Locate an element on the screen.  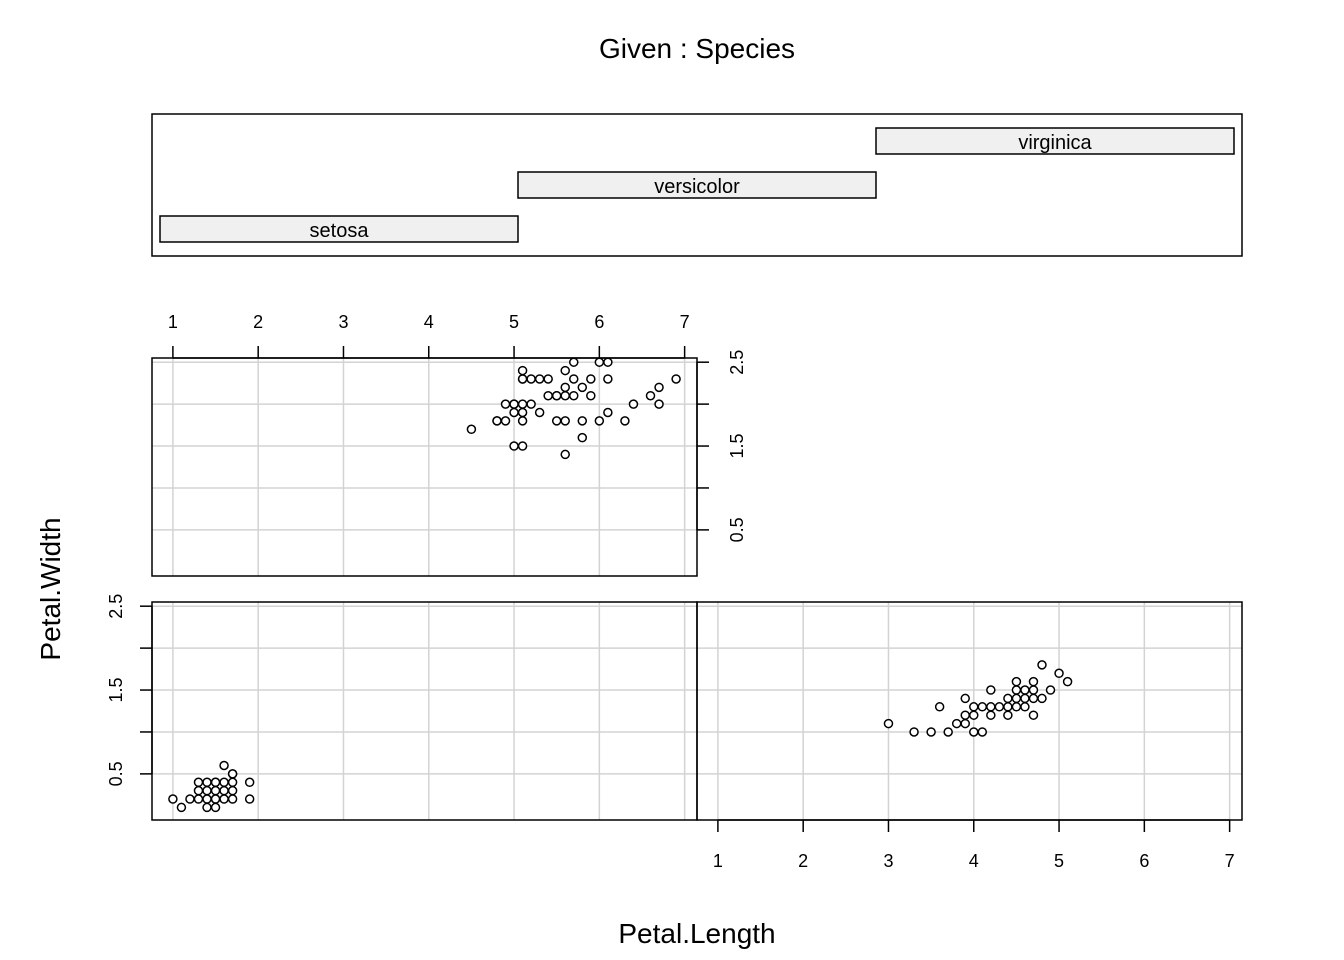
given-bars: setosa versicolor virginica is located at coordinates (697, 185).